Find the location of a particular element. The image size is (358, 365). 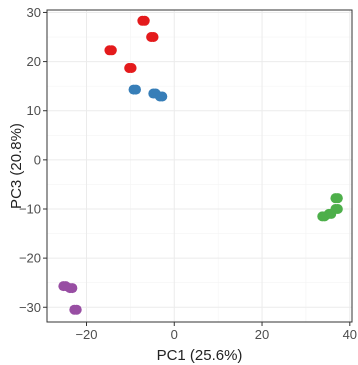

y-tick-label: 30 is located at coordinates (34, 12).